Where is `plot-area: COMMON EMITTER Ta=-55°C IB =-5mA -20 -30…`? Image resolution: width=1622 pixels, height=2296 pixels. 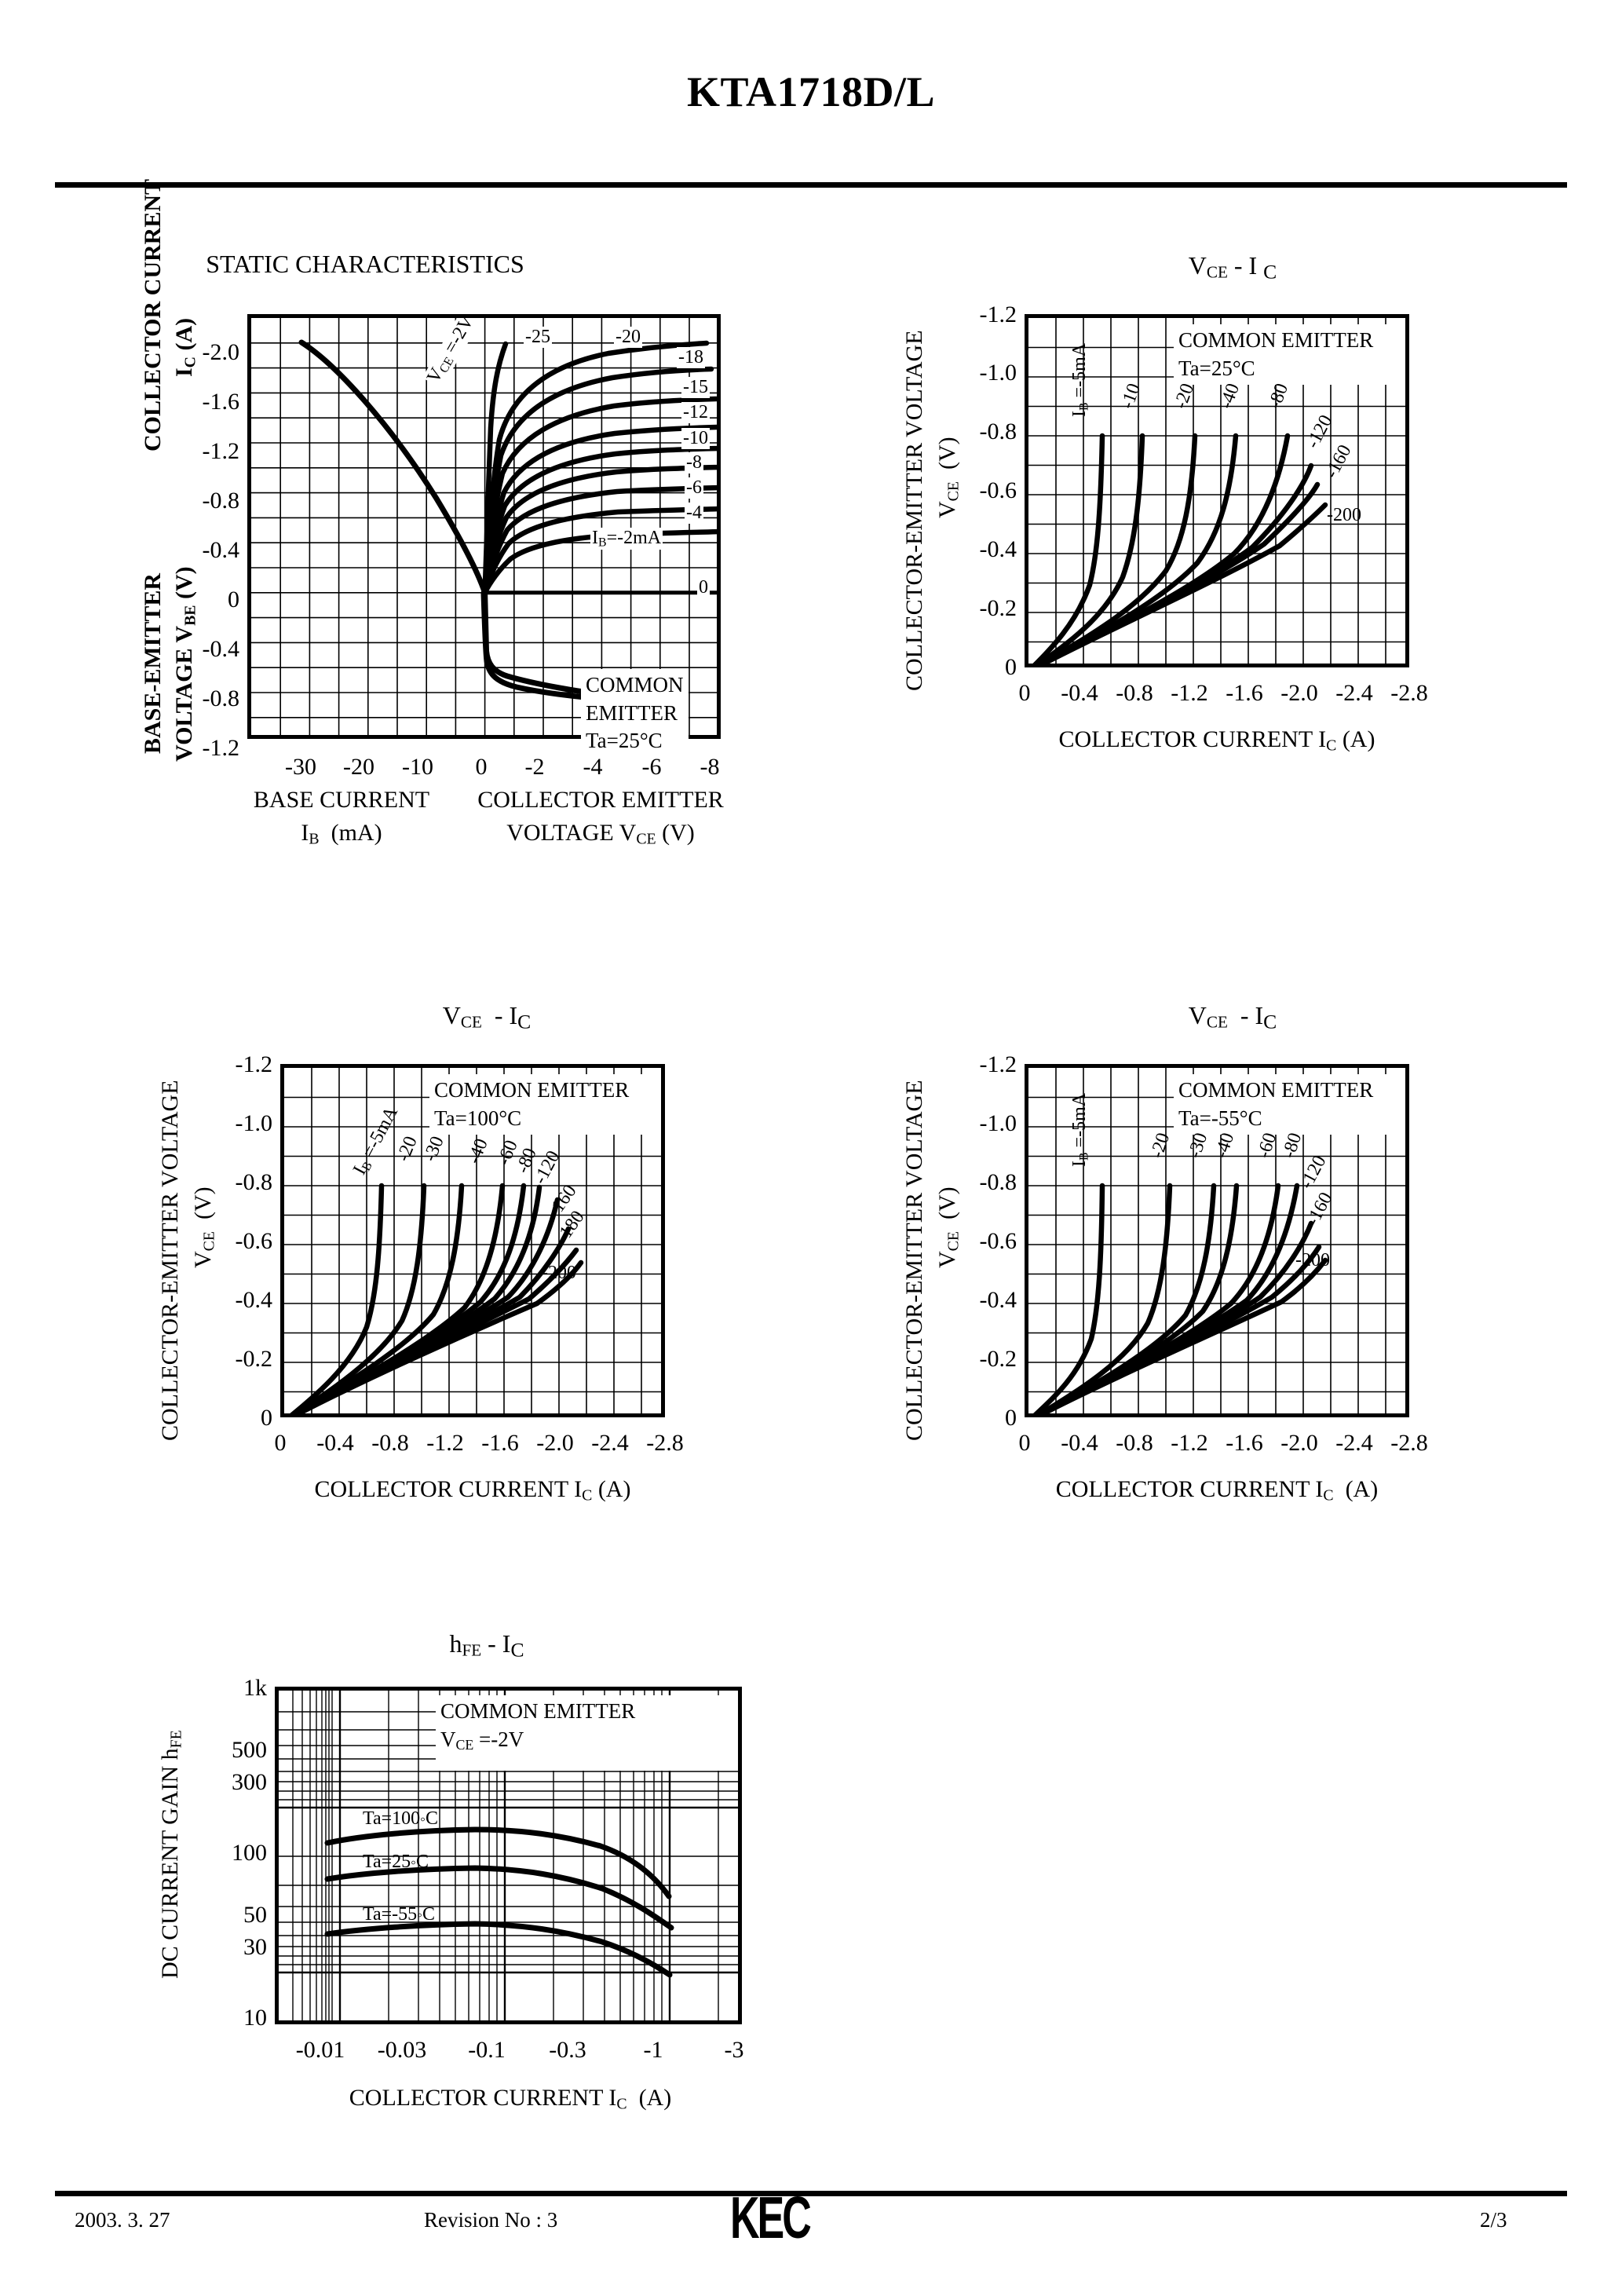 plot-area: COMMON EMITTER Ta=-55°C IB =-5mA -20 -30… is located at coordinates (1217, 1240).